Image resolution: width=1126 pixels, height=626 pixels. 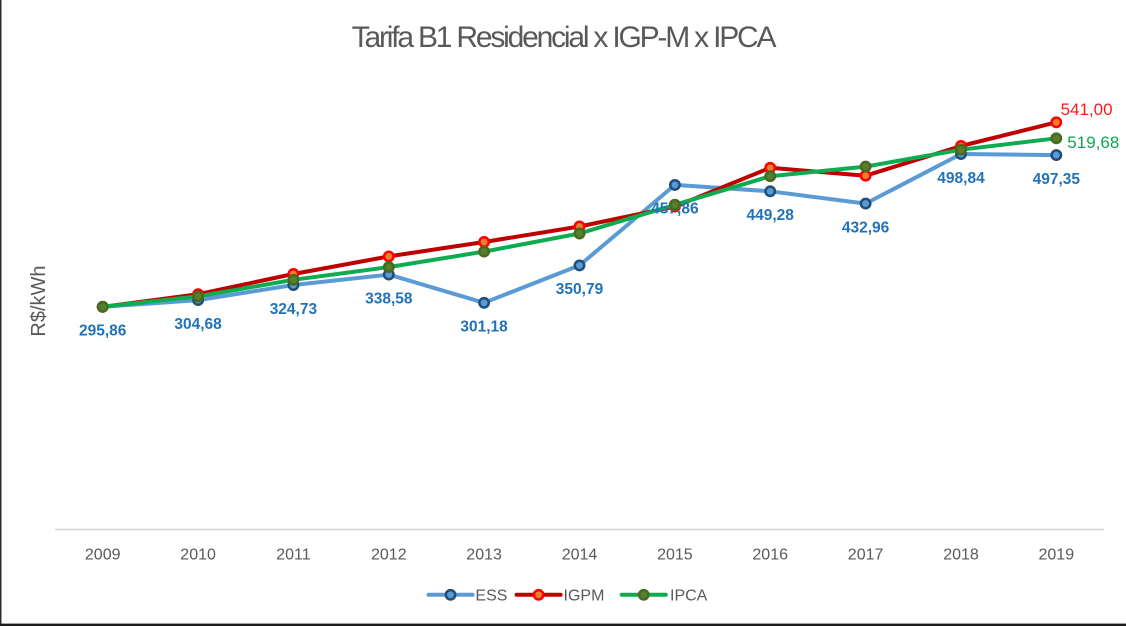 I want to click on svg-text: 519,68, so click(x=1093, y=142).